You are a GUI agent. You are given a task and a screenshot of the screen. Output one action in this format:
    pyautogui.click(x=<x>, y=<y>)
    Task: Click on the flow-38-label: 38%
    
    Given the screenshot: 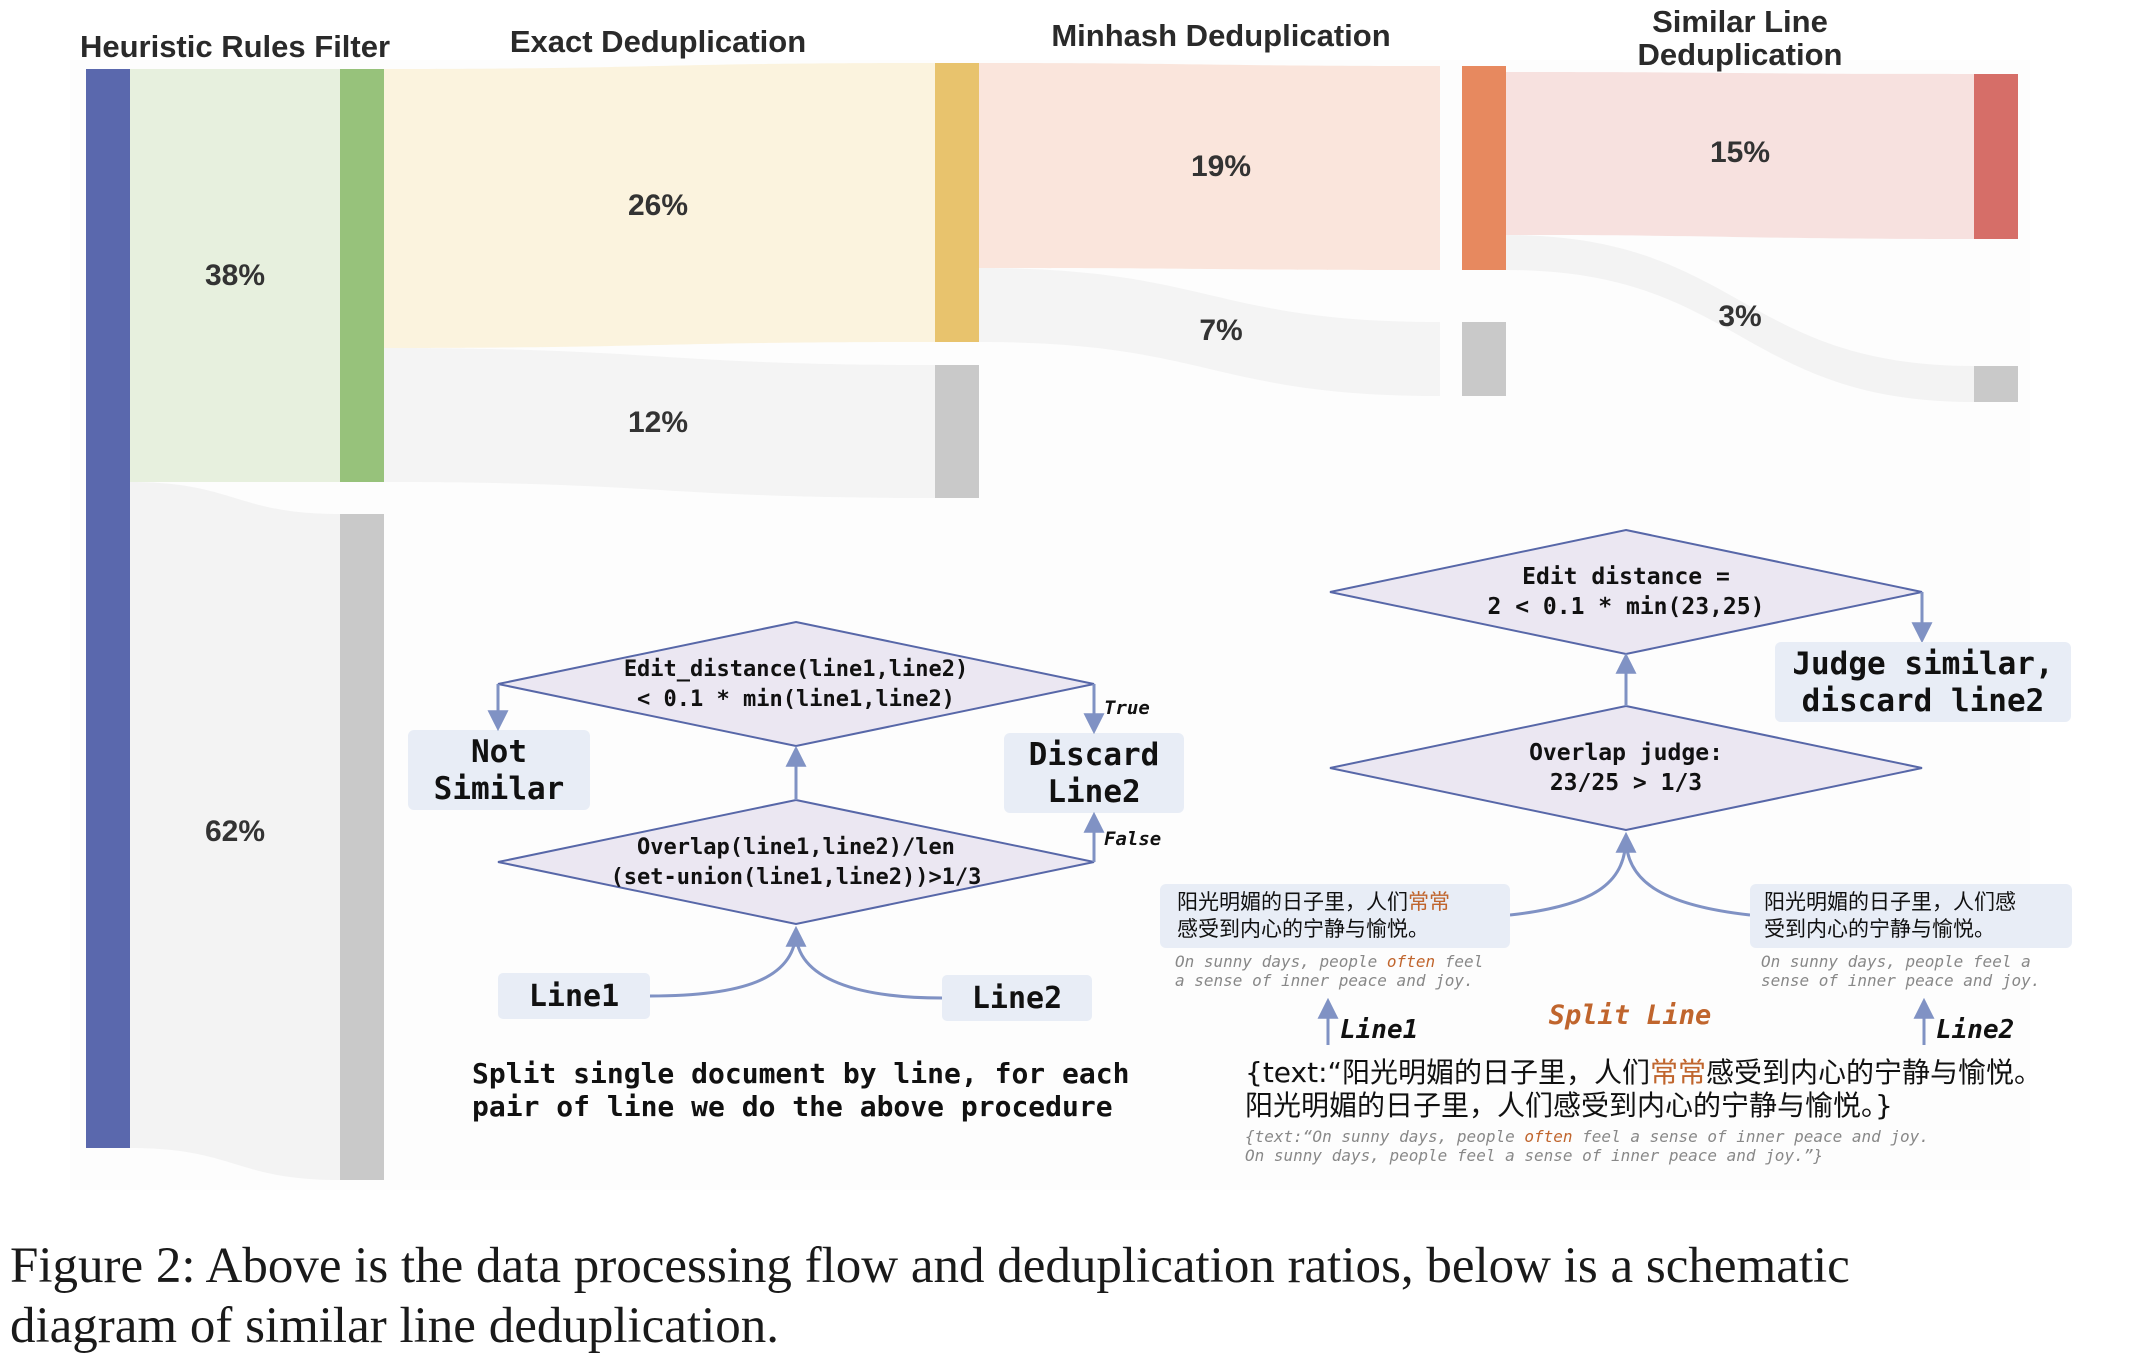 What is the action you would take?
    pyautogui.click(x=235, y=275)
    